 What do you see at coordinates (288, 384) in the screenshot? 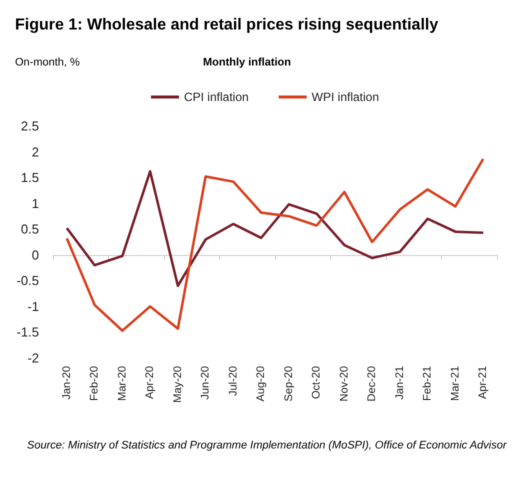
I see `x-tick-label: Sep-20` at bounding box center [288, 384].